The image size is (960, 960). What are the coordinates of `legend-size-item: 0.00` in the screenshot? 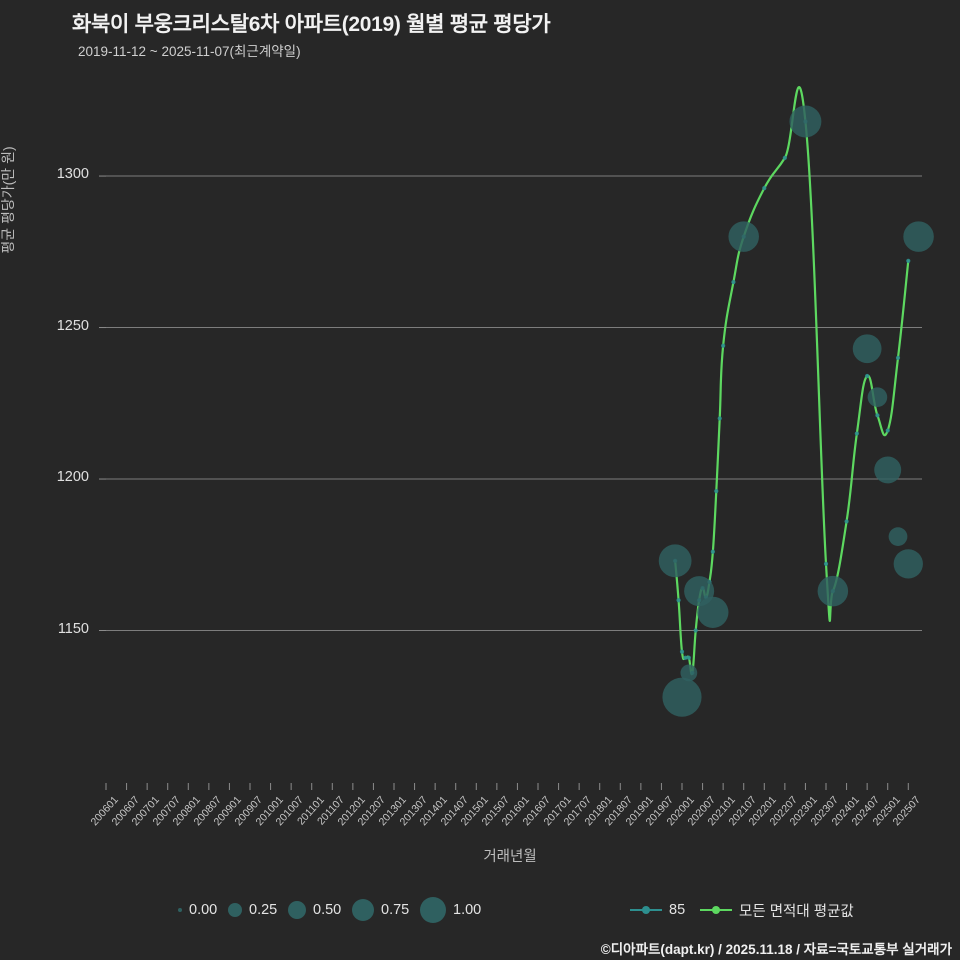 It's located at (197, 910).